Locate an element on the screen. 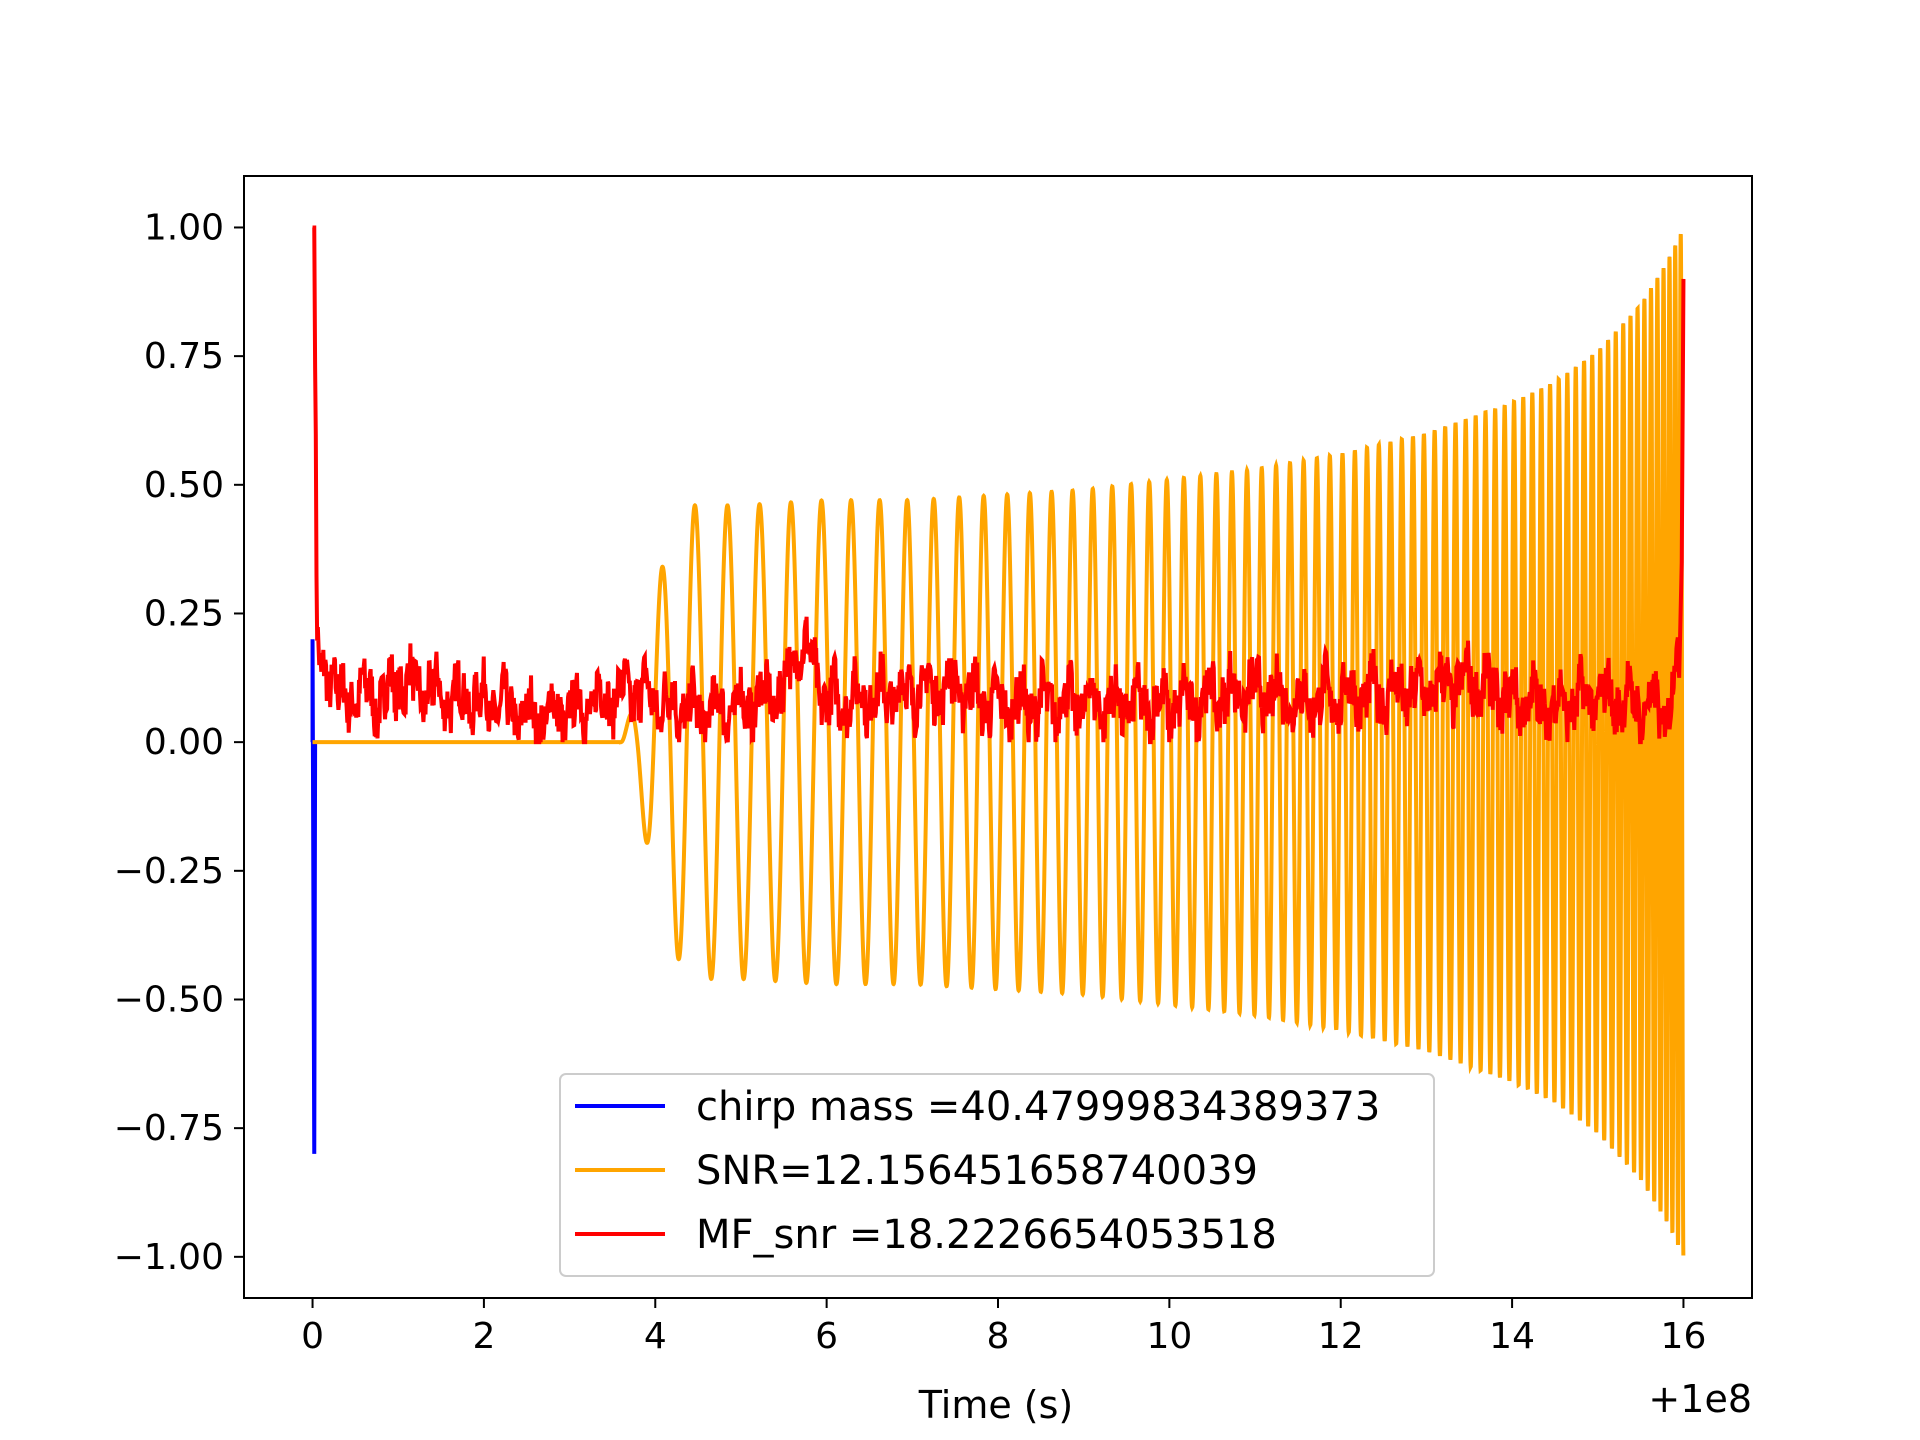 This screenshot has width=1920, height=1440. y-tick-label: −0.50 is located at coordinates (169, 999).